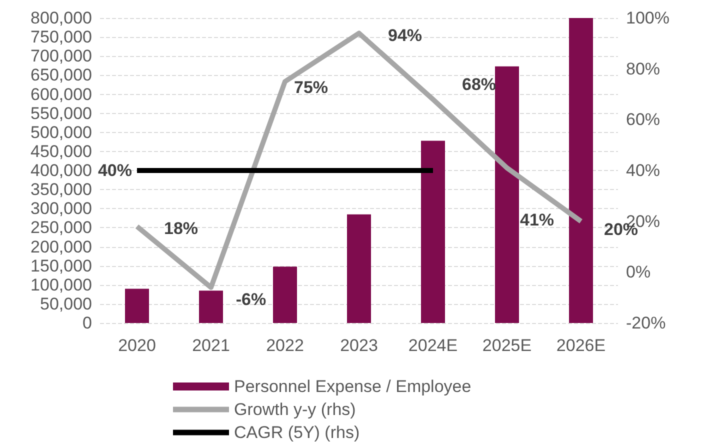  What do you see at coordinates (137, 345) in the screenshot?
I see `x-tick-label: 2020` at bounding box center [137, 345].